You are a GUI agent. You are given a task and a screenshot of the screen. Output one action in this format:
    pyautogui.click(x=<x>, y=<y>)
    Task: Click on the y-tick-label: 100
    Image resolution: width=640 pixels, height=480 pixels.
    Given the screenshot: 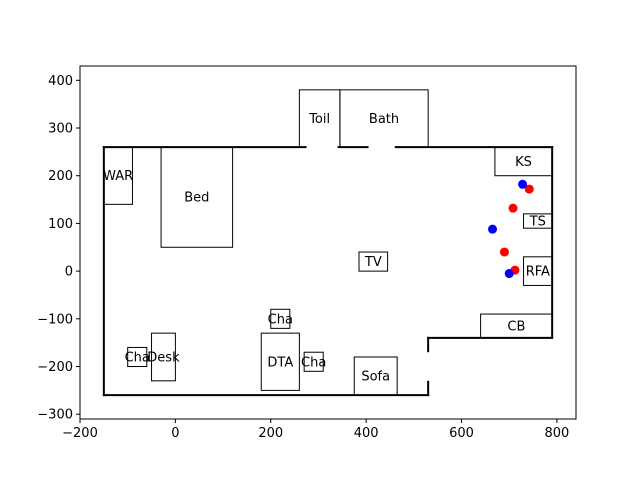 What is the action you would take?
    pyautogui.click(x=60, y=224)
    